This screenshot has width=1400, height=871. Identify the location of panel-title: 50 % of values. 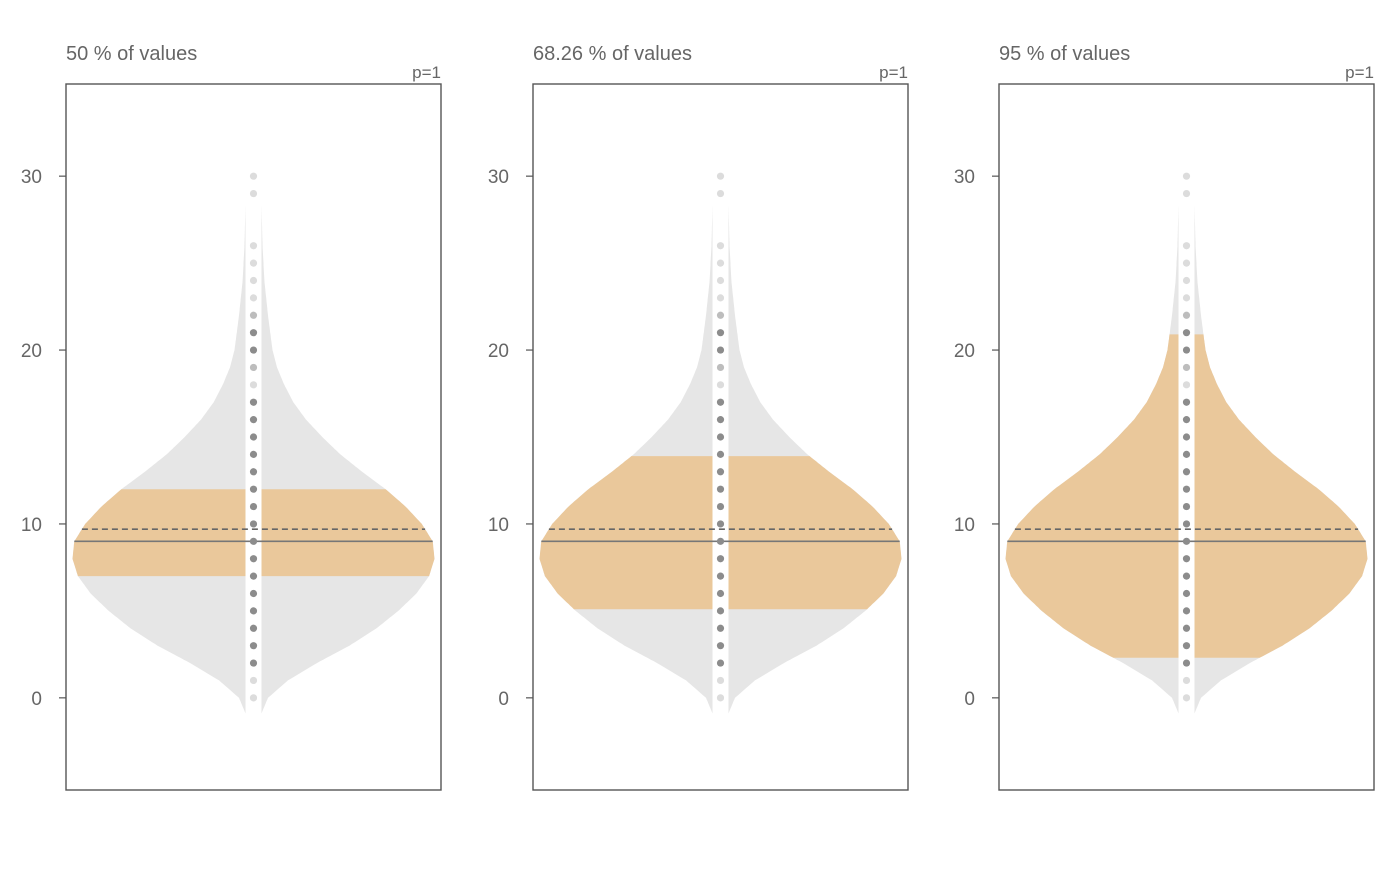
(131, 54).